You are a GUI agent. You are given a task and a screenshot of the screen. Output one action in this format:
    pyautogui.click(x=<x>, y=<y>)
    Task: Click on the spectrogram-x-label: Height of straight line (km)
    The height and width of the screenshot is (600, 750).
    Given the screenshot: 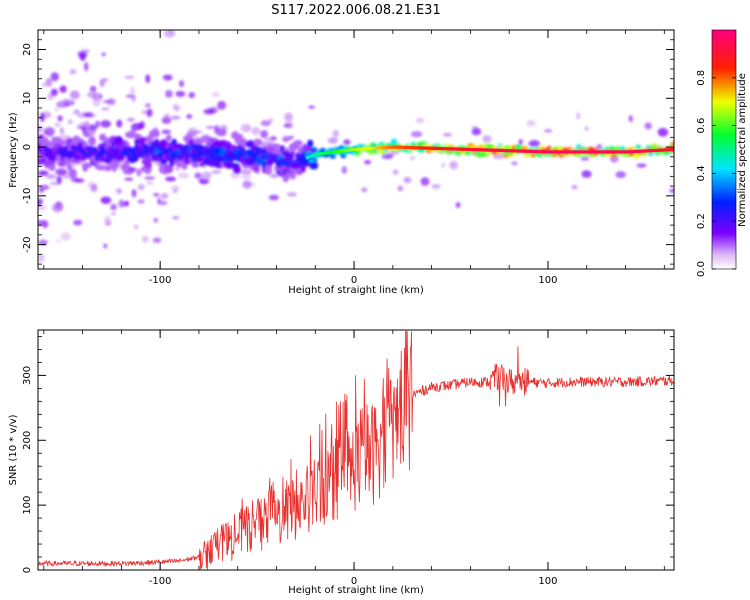 What is the action you would take?
    pyautogui.click(x=356, y=290)
    